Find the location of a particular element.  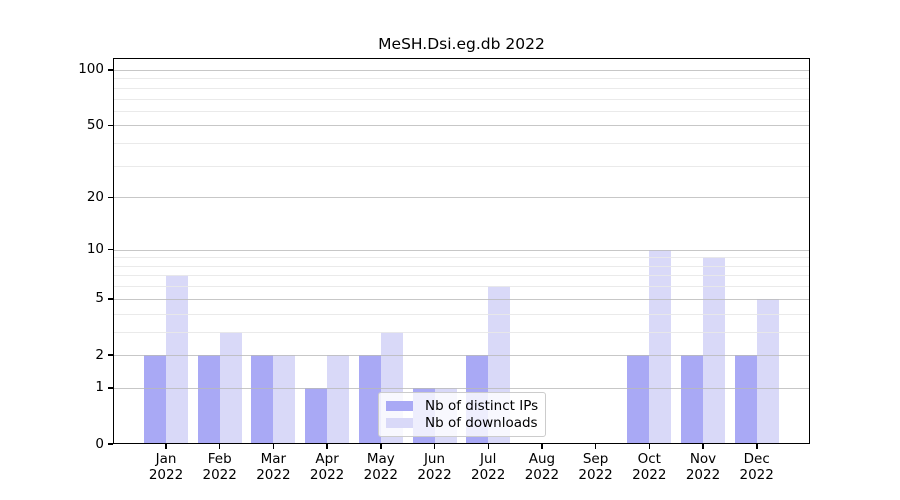

x-tick-label-feb: Feb 2022 is located at coordinates (219, 467).